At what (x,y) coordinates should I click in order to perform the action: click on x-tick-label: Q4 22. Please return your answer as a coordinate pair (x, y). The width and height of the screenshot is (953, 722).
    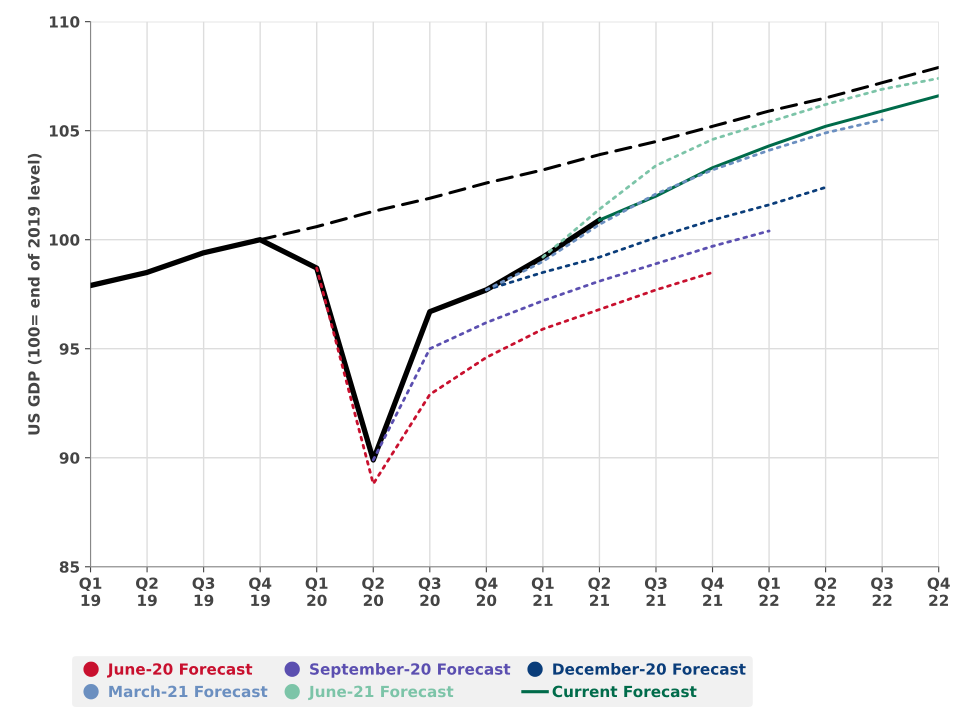
    Looking at the image, I should click on (939, 591).